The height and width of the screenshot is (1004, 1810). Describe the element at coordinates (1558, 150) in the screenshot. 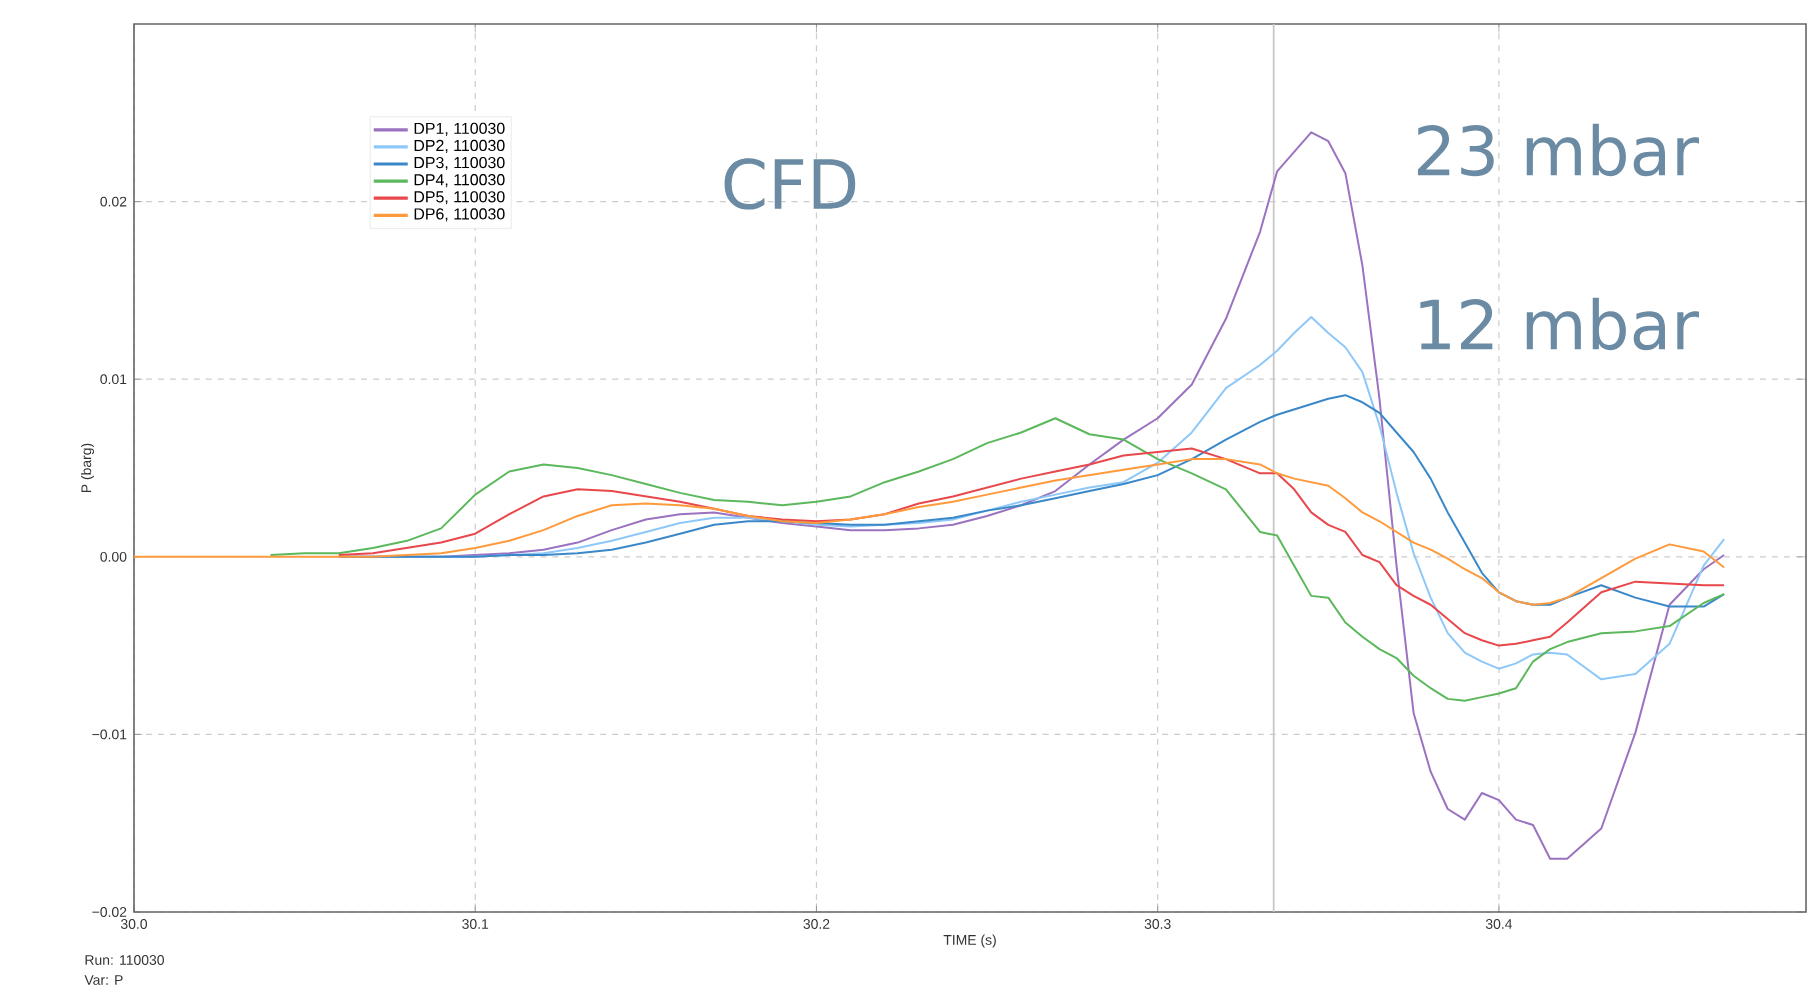

I see `annotation: 23 mbar` at that location.